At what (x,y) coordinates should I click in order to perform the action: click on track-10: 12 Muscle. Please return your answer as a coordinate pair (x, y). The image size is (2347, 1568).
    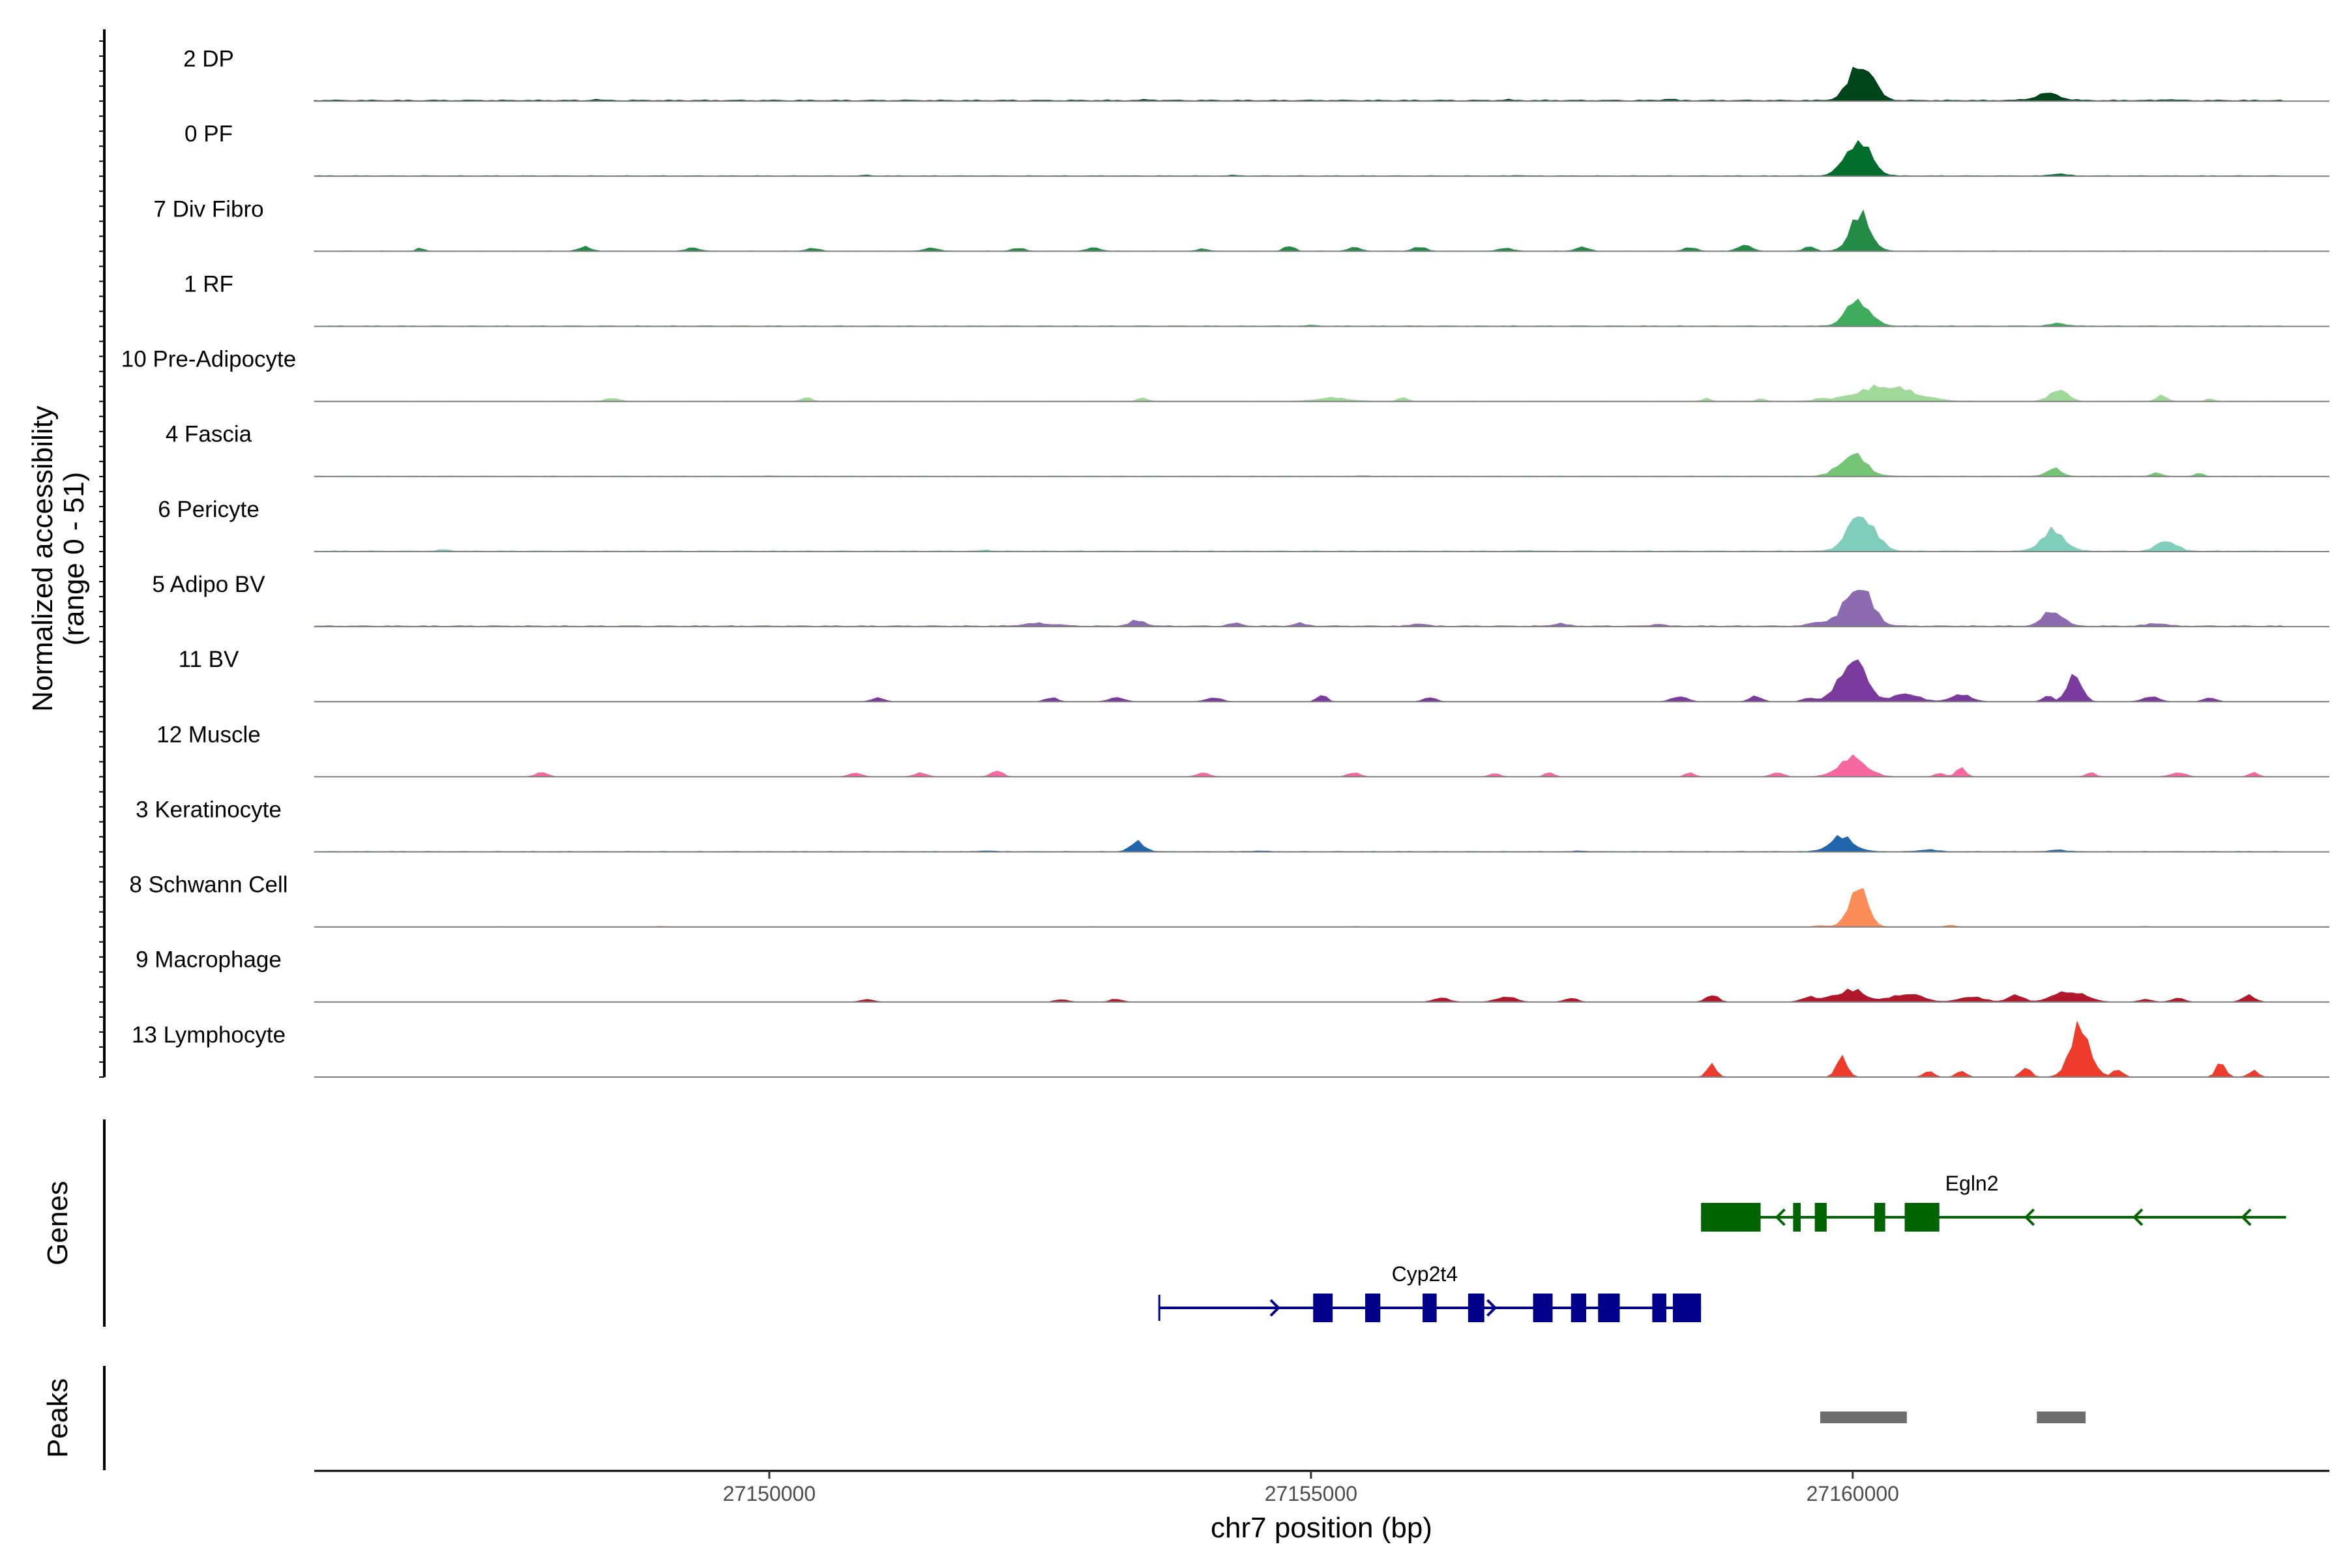
    Looking at the image, I should click on (1242, 750).